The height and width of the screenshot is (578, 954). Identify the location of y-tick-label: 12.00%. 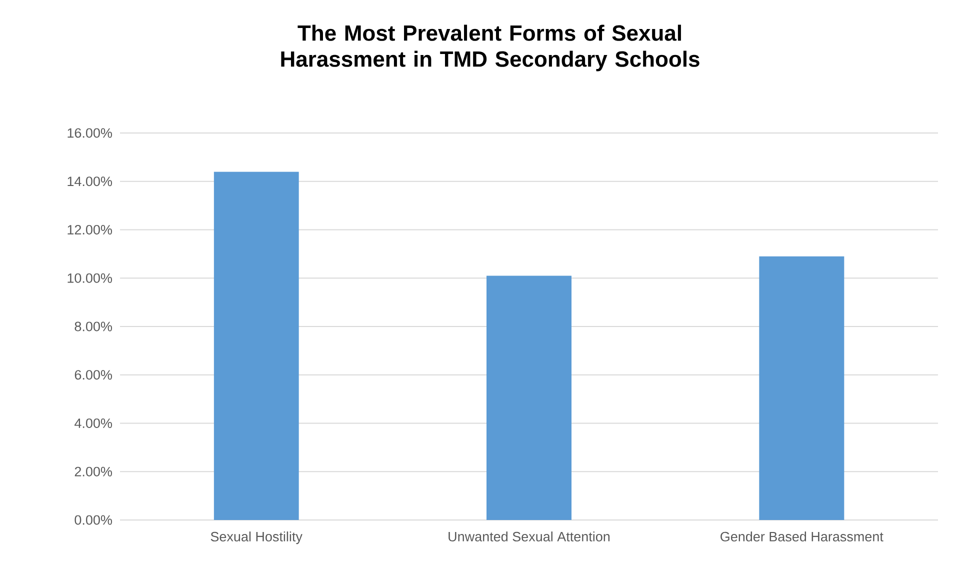
(90, 229).